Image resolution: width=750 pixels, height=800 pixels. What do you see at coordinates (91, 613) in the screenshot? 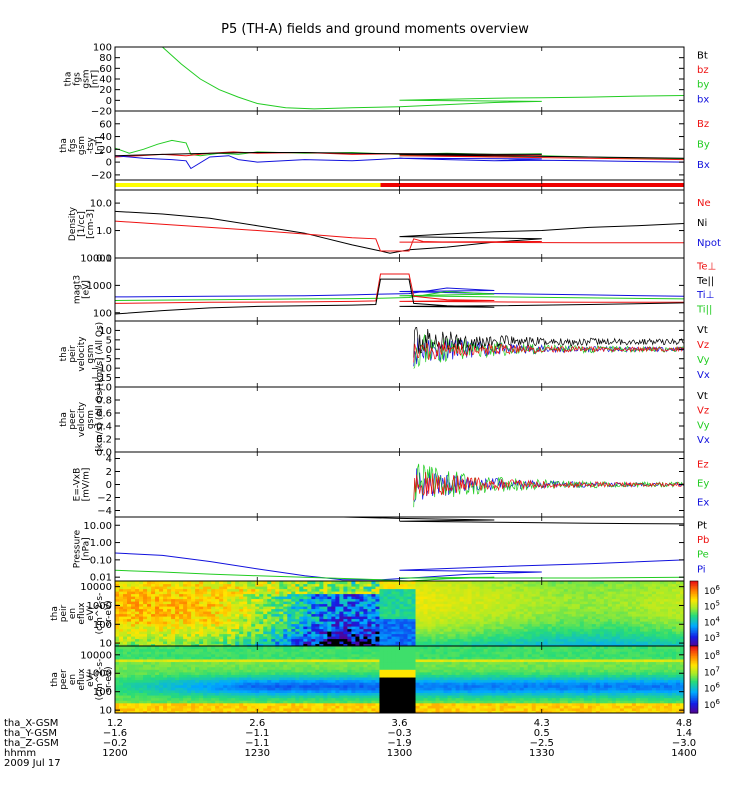
I see `y-axis-label: eV/` at bounding box center [91, 613].